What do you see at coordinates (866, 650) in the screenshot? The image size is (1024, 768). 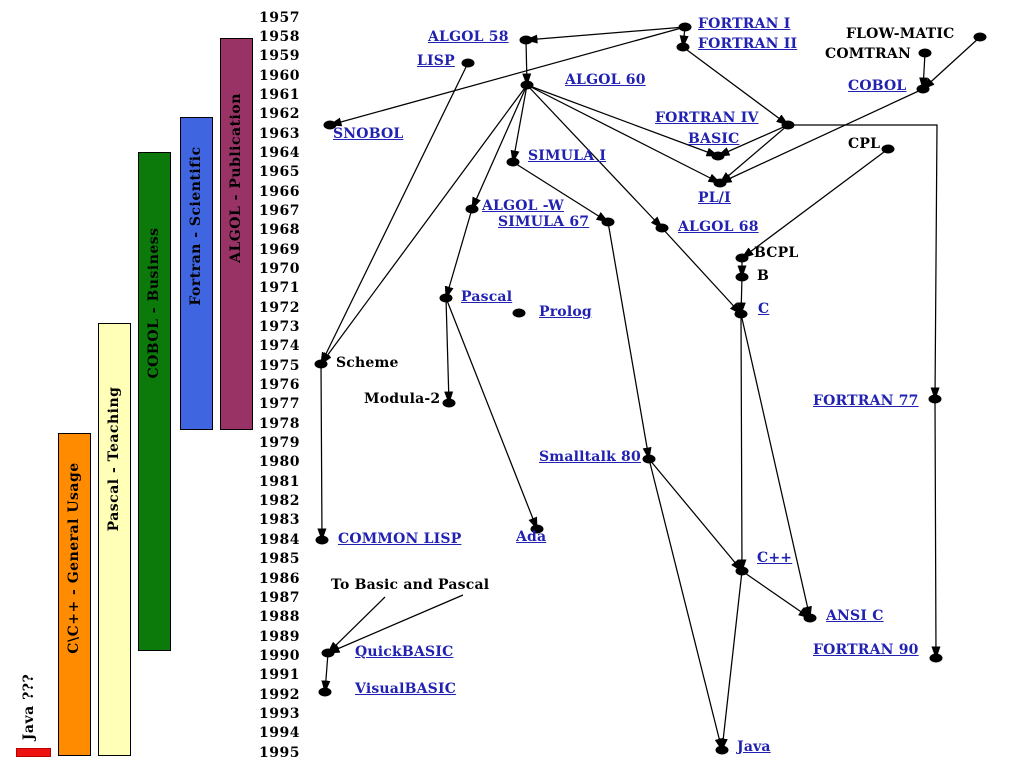 I see `fortran90-label: FORTRAN 90` at bounding box center [866, 650].